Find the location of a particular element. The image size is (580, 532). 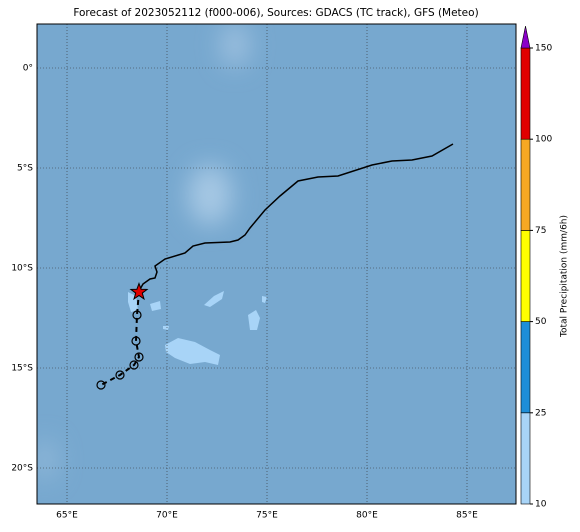

colorbar-tick-label: 50 is located at coordinates (541, 322).